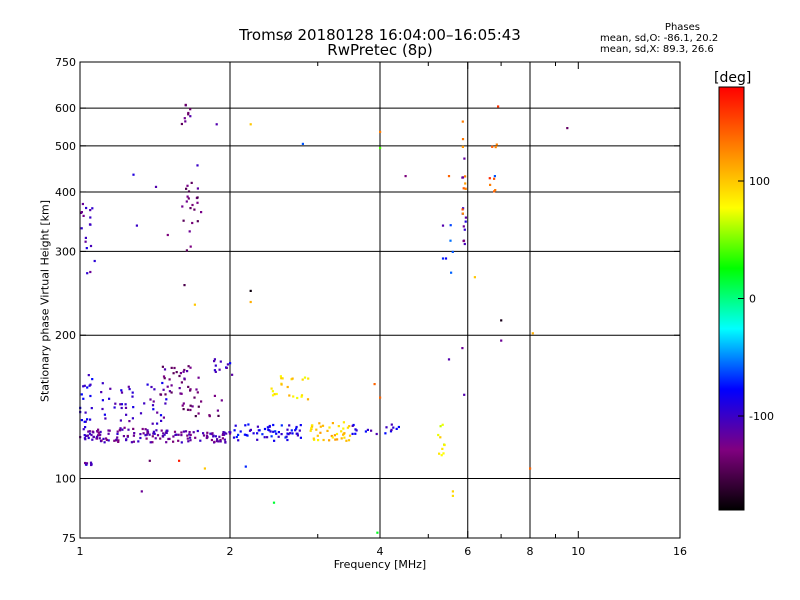  What do you see at coordinates (380, 50) in the screenshot?
I see `chart-subtitle: RwPretec (8p)` at bounding box center [380, 50].